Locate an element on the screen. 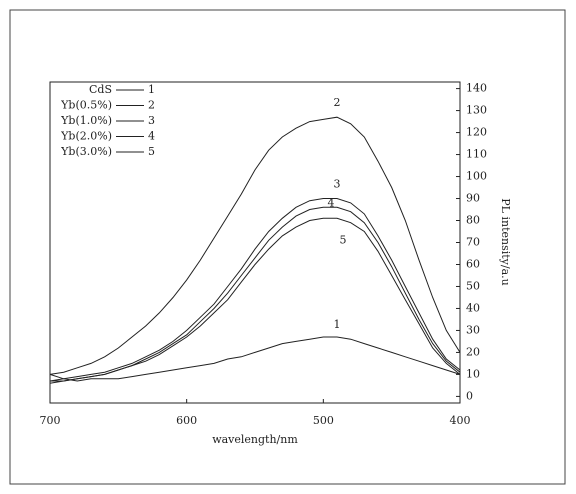 Image resolution: width=576 pixels, height=494 pixels. curve-label: 1 is located at coordinates (337, 324).